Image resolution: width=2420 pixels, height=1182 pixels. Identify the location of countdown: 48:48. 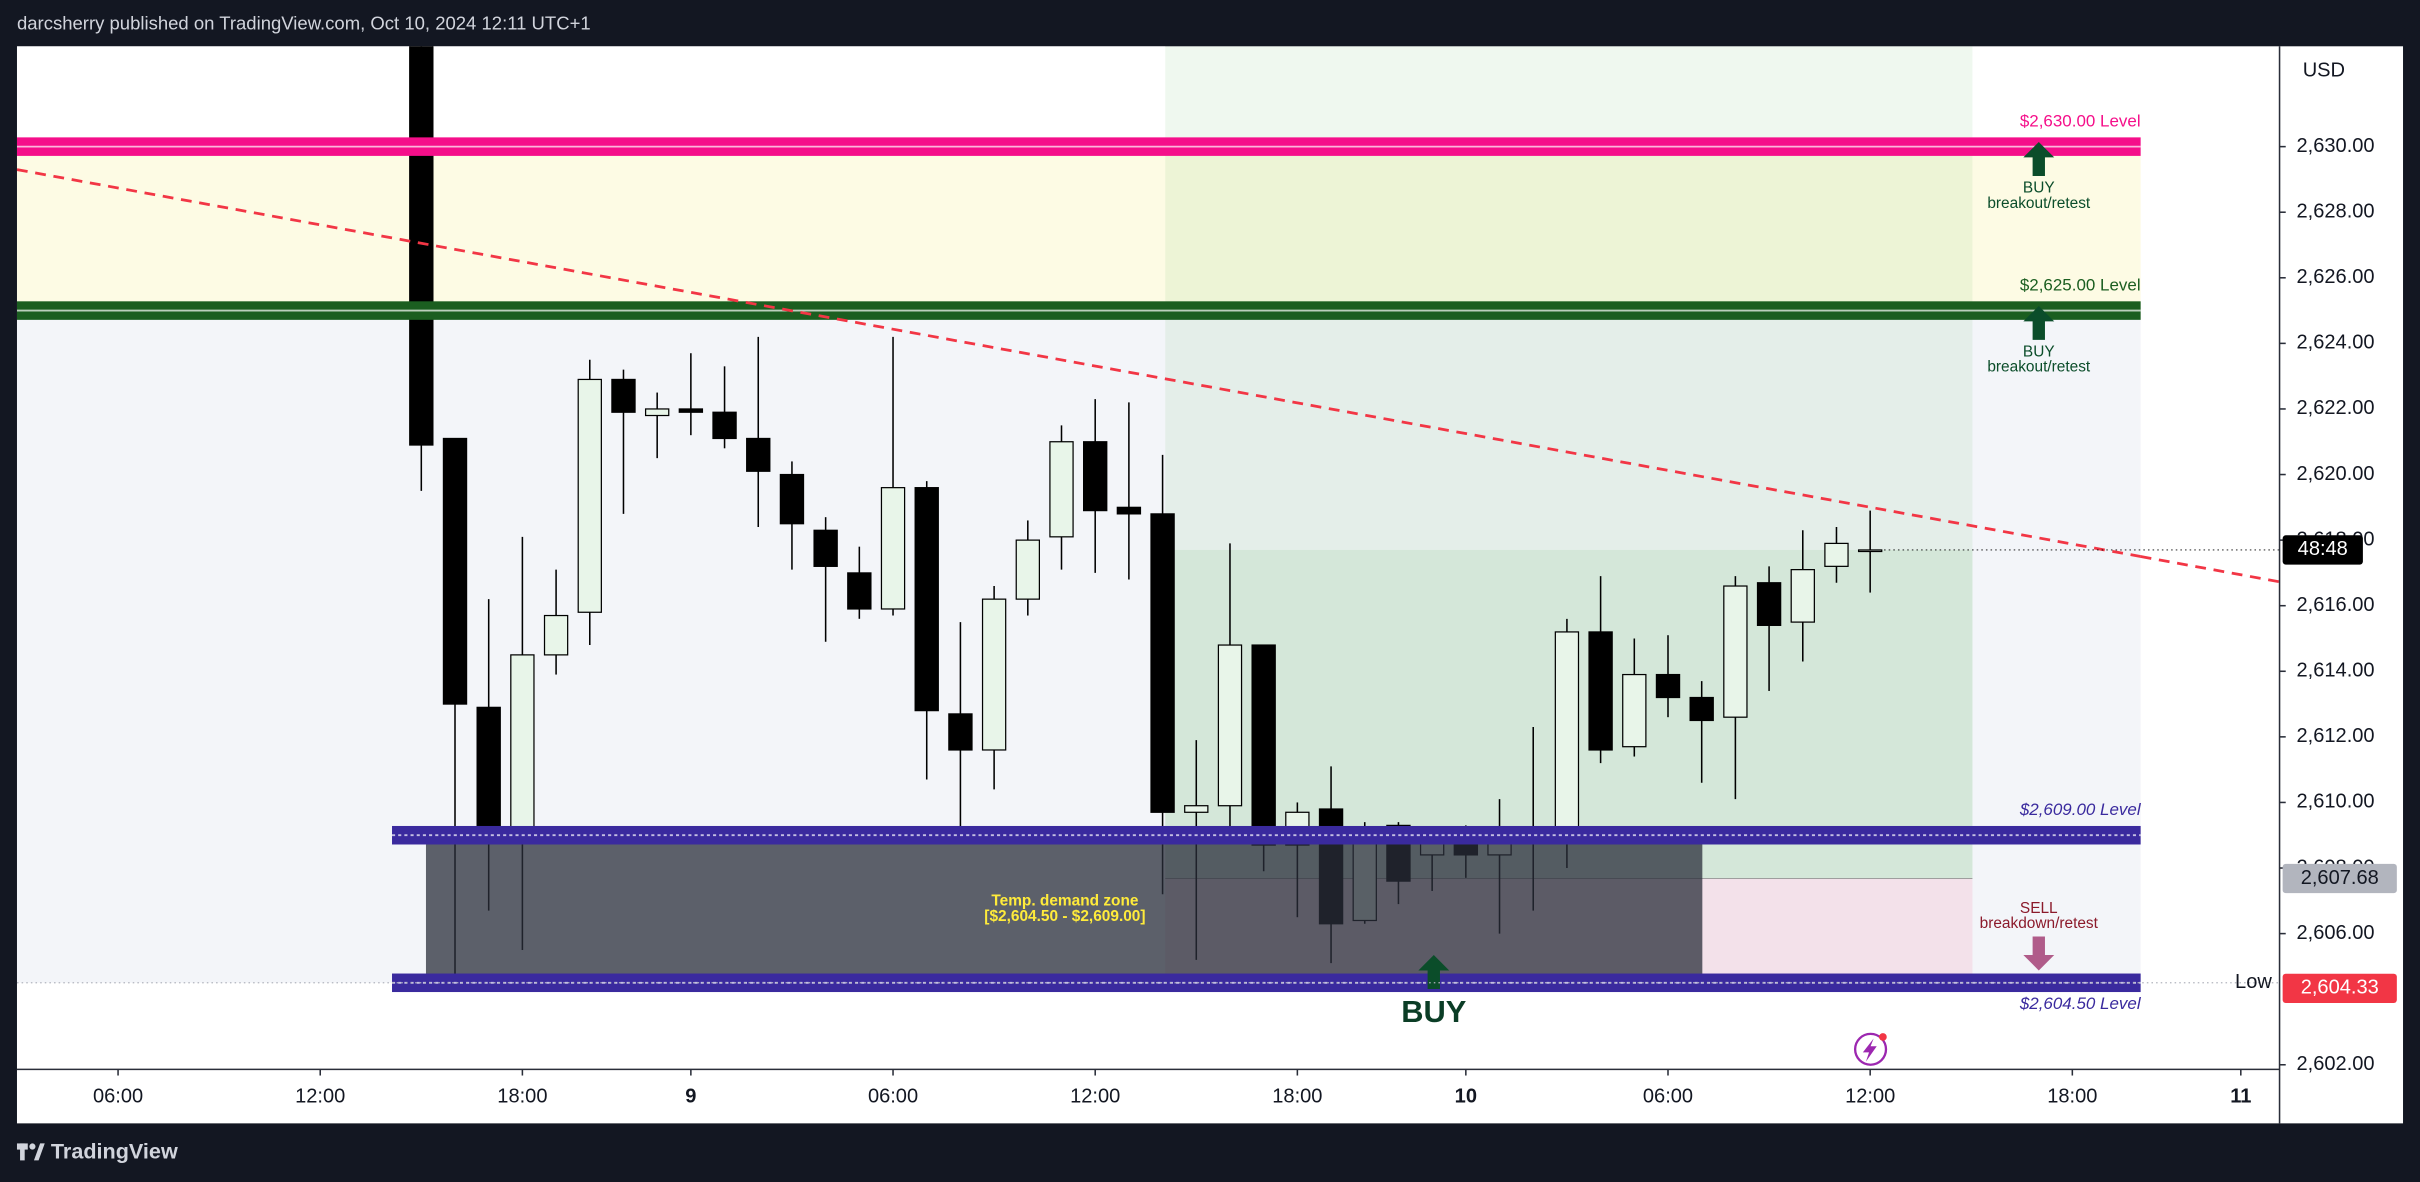
(2323, 549).